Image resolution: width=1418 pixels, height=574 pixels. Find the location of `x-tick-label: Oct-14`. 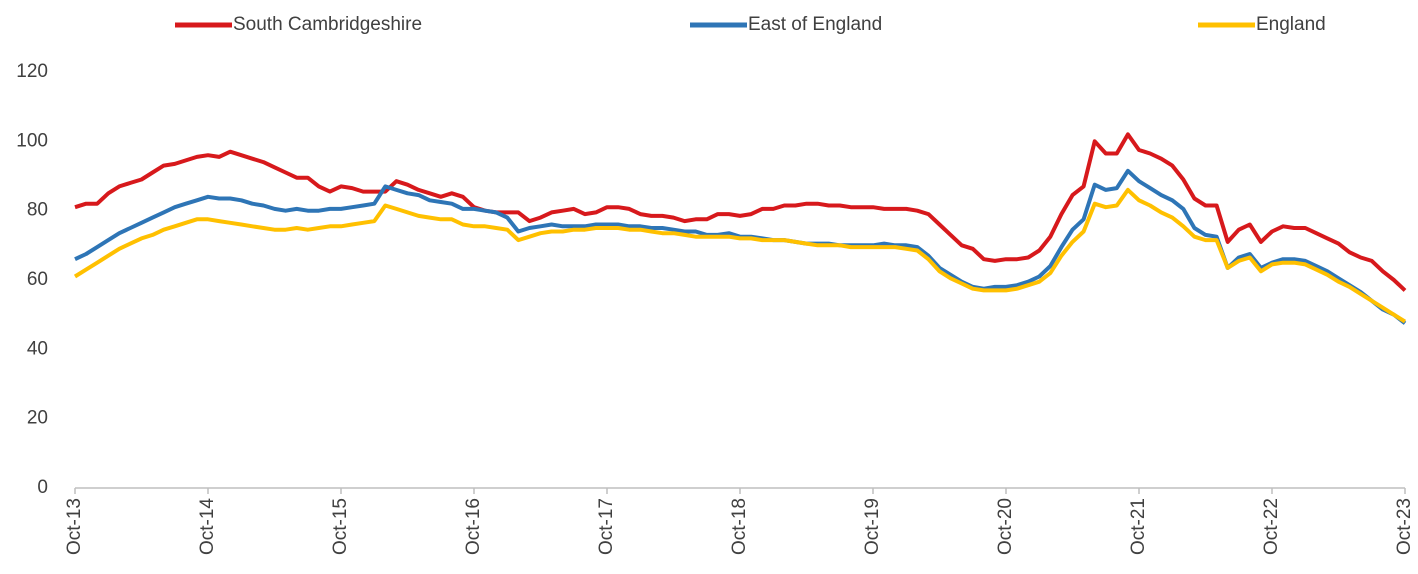

x-tick-label: Oct-14 is located at coordinates (207, 526).